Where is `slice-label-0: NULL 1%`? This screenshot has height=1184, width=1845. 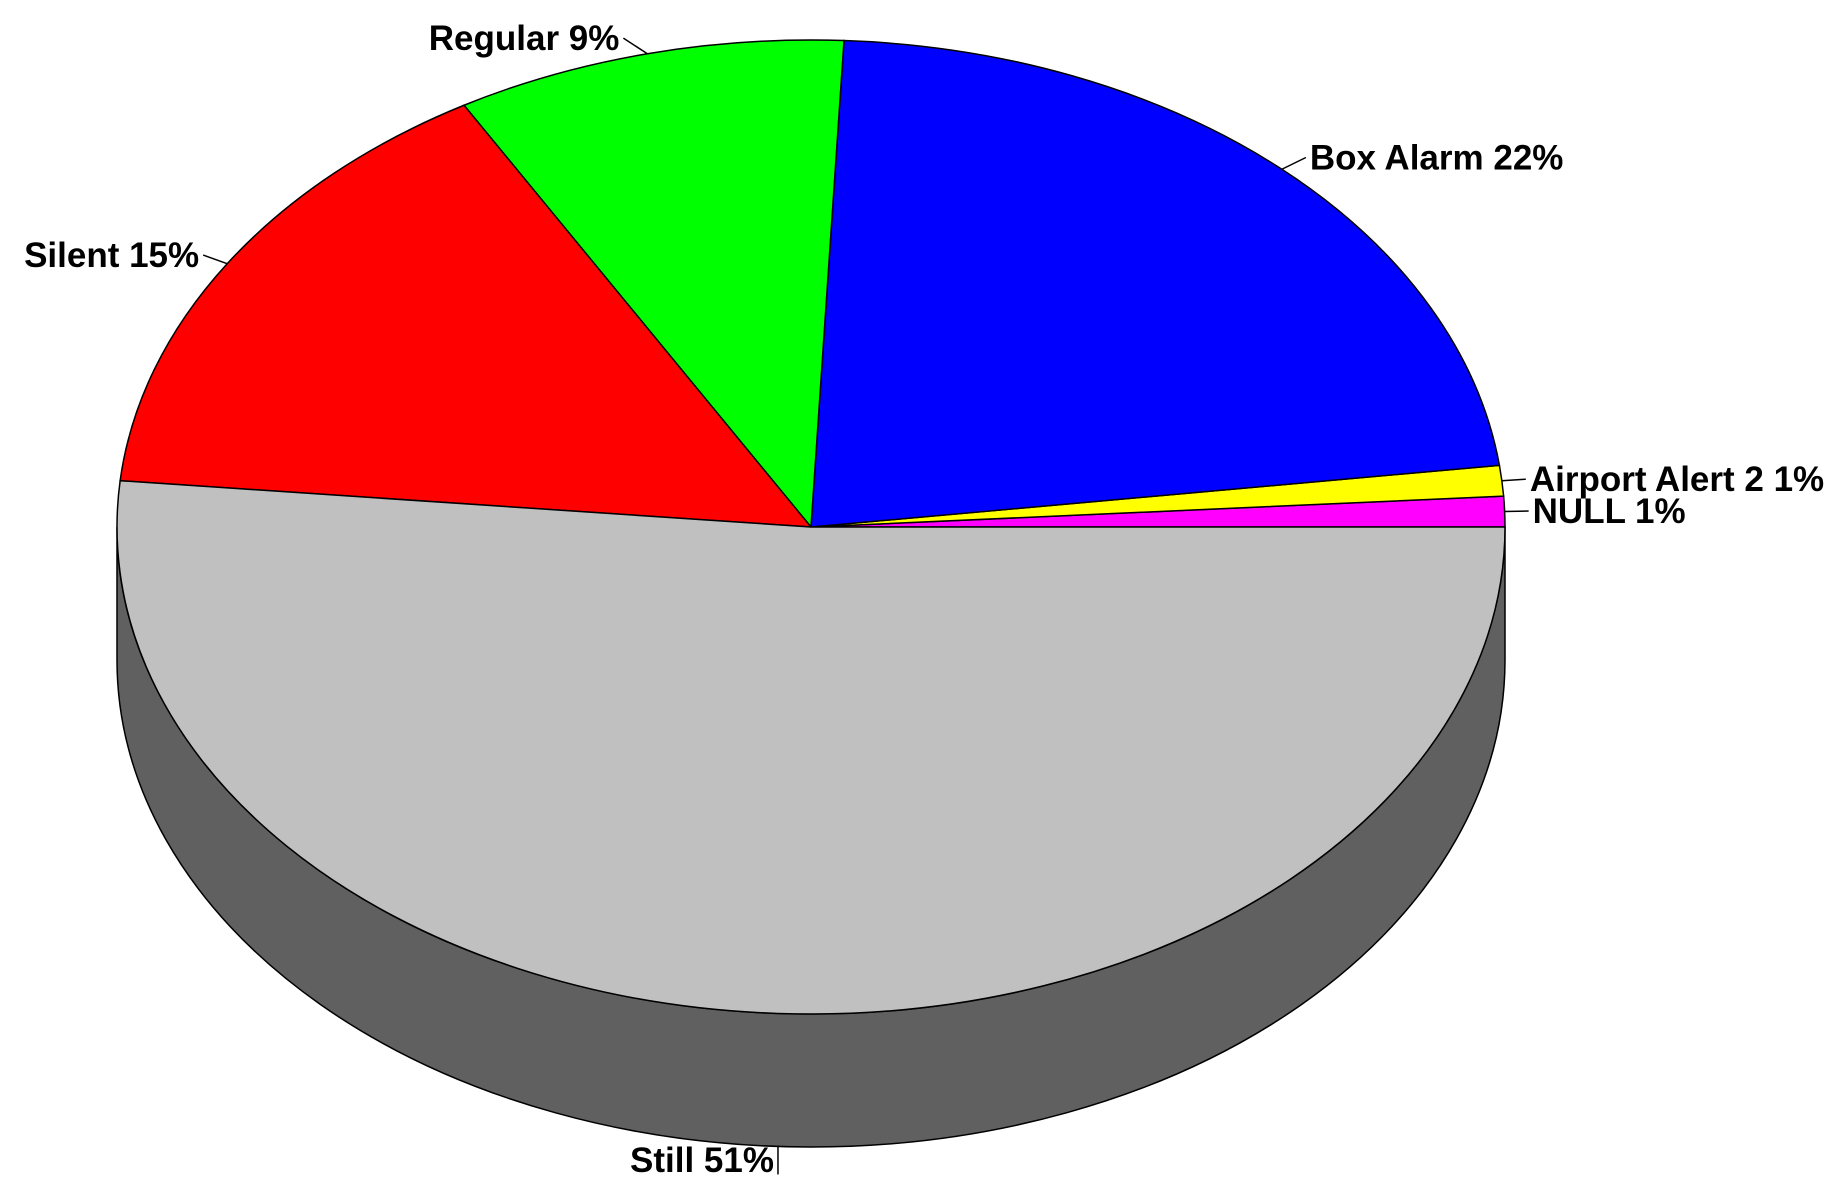 slice-label-0: NULL 1% is located at coordinates (1609, 511).